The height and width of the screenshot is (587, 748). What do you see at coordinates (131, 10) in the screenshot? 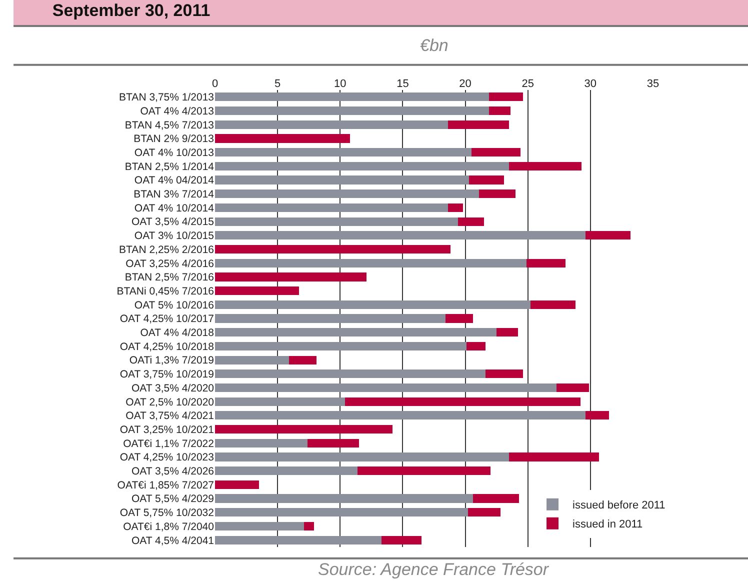
I see `chart-title: September 30, 2011` at bounding box center [131, 10].